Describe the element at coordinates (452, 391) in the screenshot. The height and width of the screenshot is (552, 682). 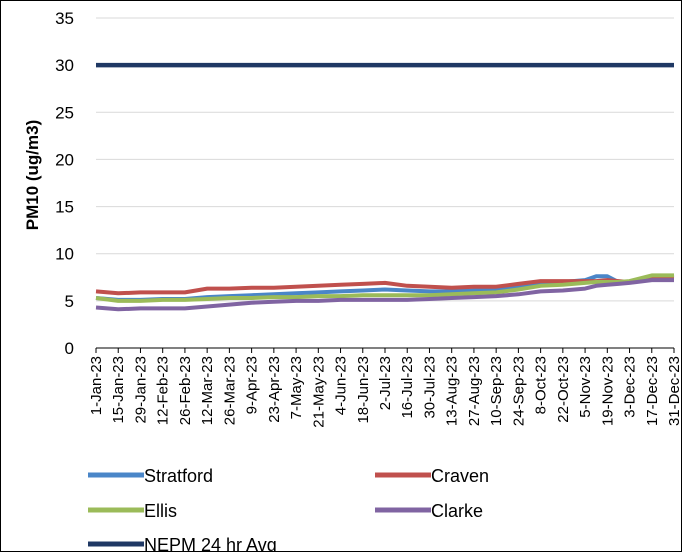
I see `x-tick-label: 13-Aug-23` at that location.